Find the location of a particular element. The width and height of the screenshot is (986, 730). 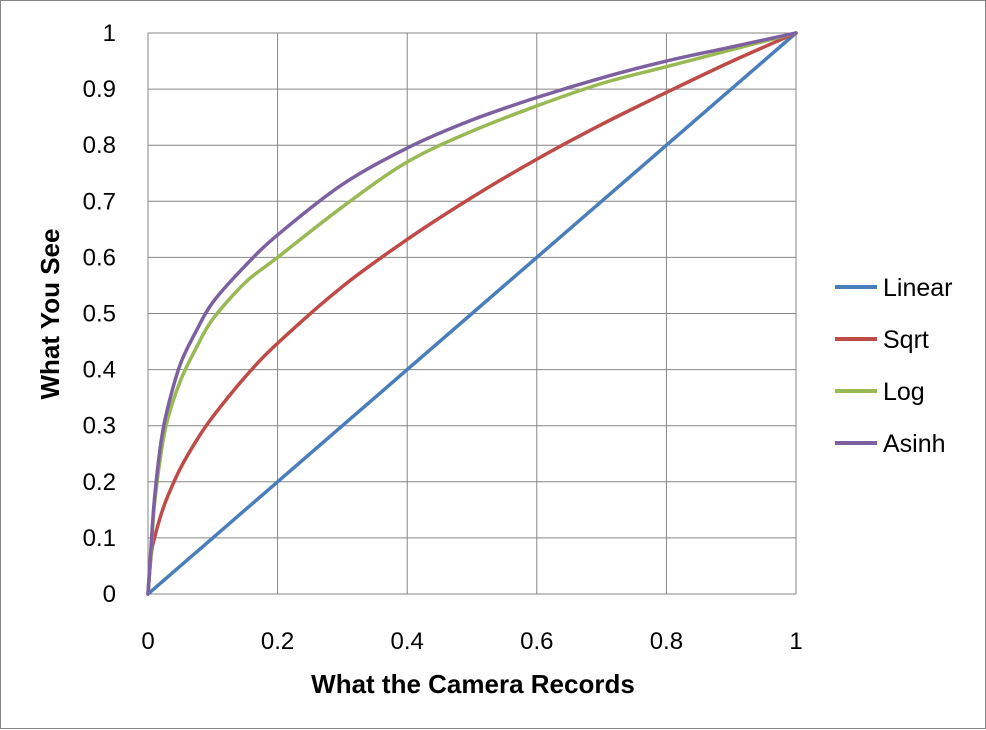

y-tick-label: 0.4 is located at coordinates (99, 370).